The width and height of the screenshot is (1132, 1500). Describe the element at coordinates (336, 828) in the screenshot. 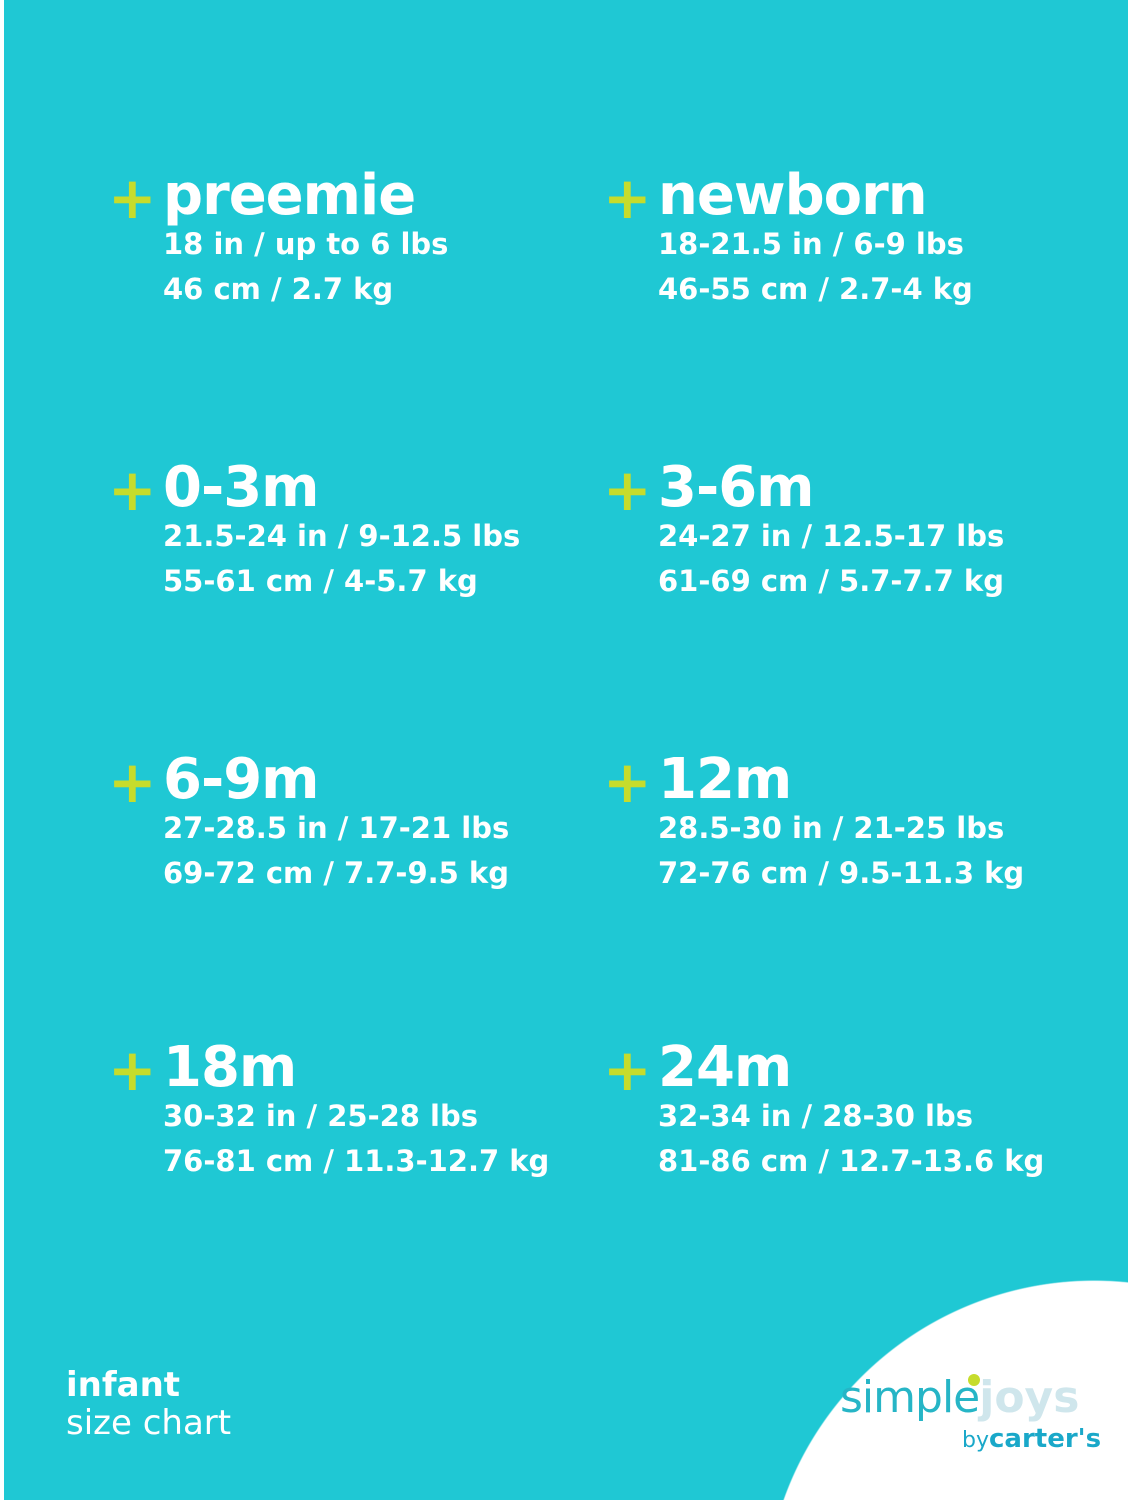

I see `size-imperial: 27-28.5 in / 17-21 lbs` at that location.